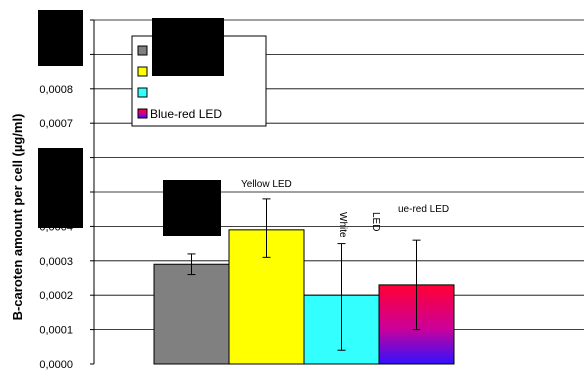 This screenshot has width=584, height=392. Describe the element at coordinates (375, 221) in the screenshot. I see `bar-data-label: LED` at that location.